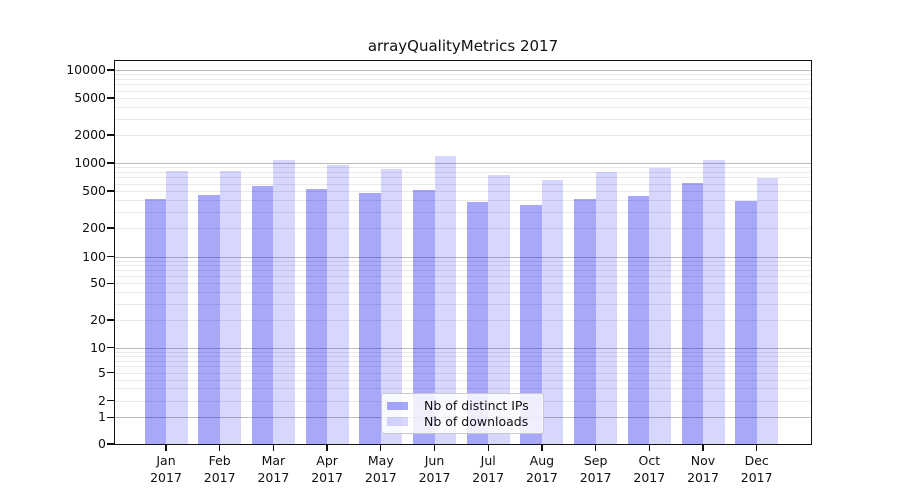  Describe the element at coordinates (177, 307) in the screenshot. I see `bar-downloads-jan` at that location.